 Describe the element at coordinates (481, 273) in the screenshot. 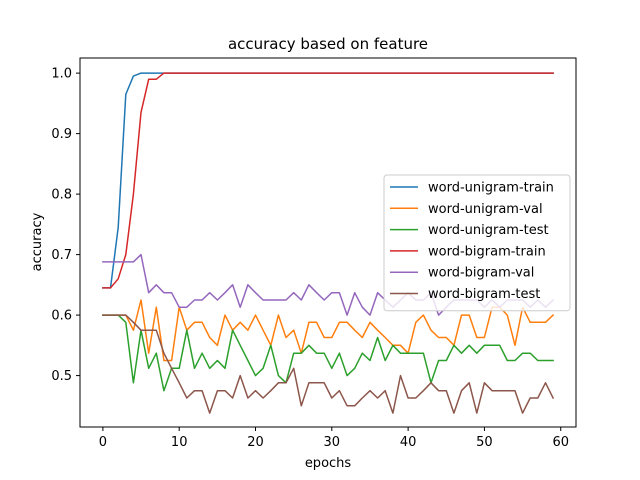

I see `legend-entry-label: word-bigram-val` at that location.